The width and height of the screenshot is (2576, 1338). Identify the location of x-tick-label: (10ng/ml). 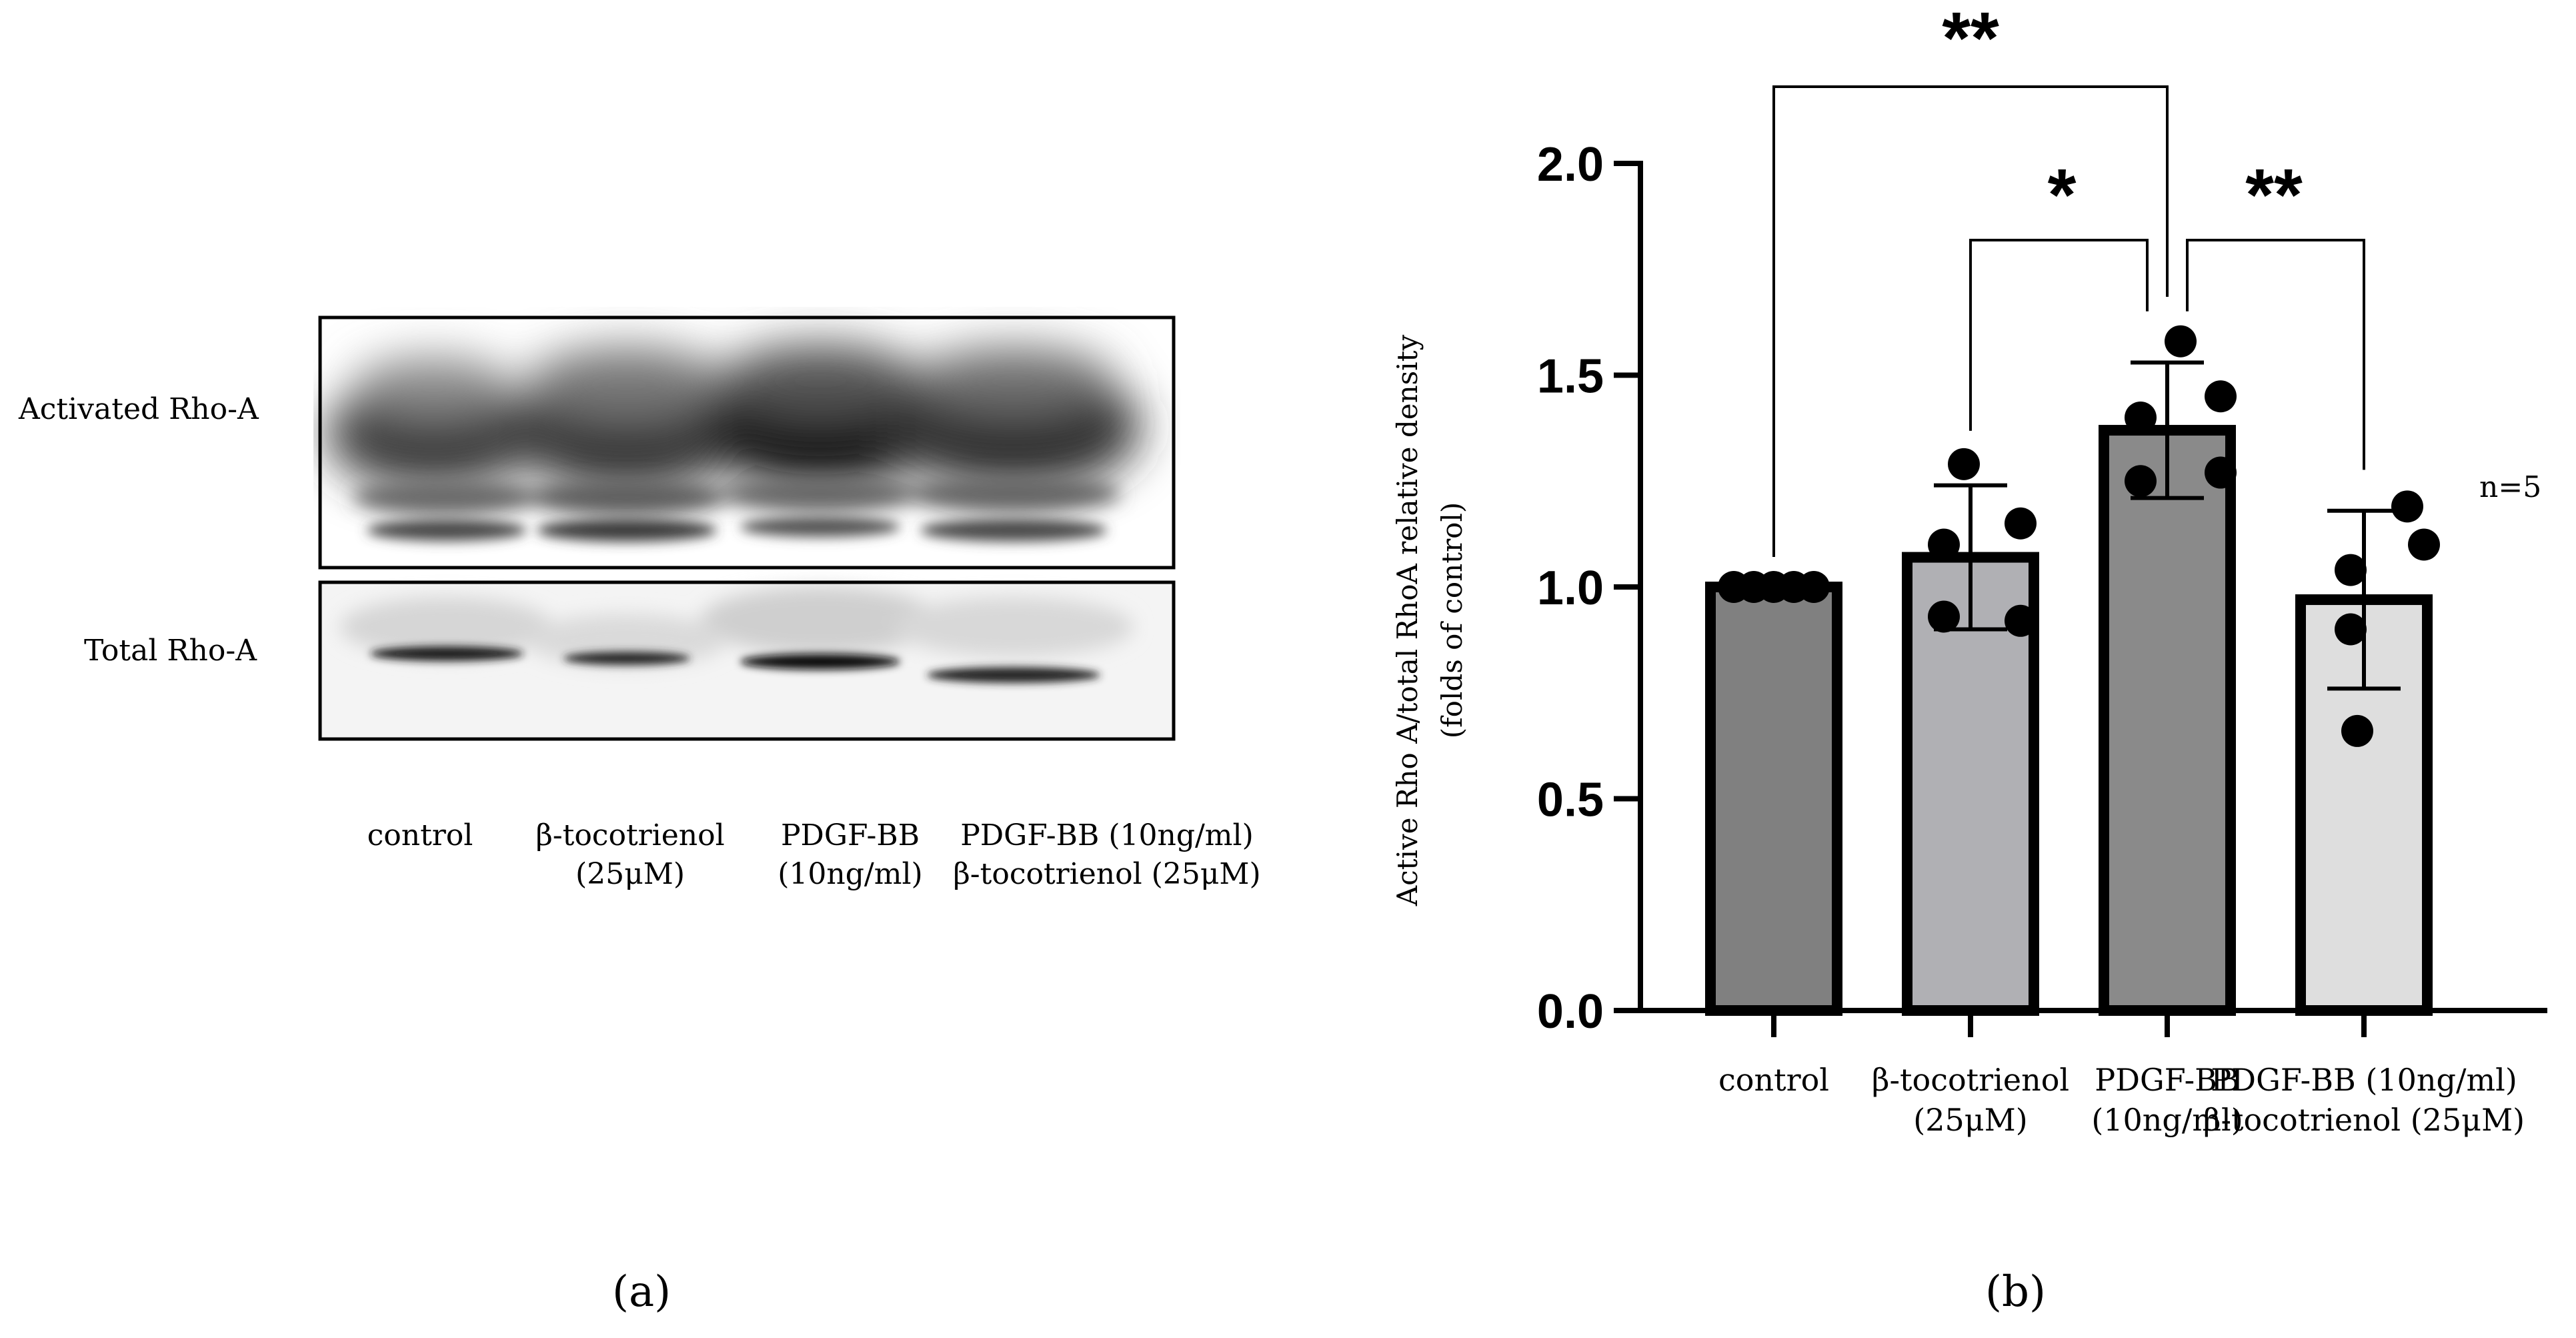
(2167, 1120).